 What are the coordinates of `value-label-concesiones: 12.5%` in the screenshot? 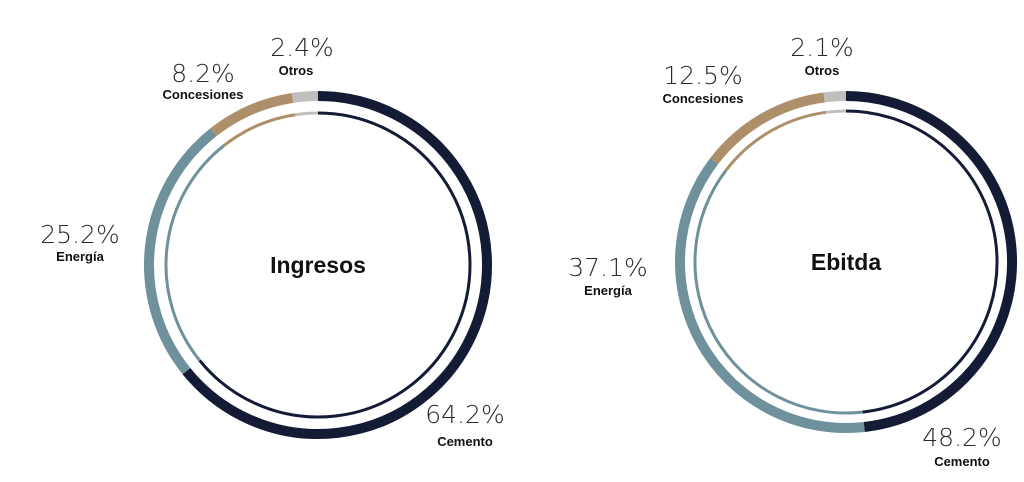 It's located at (702, 75).